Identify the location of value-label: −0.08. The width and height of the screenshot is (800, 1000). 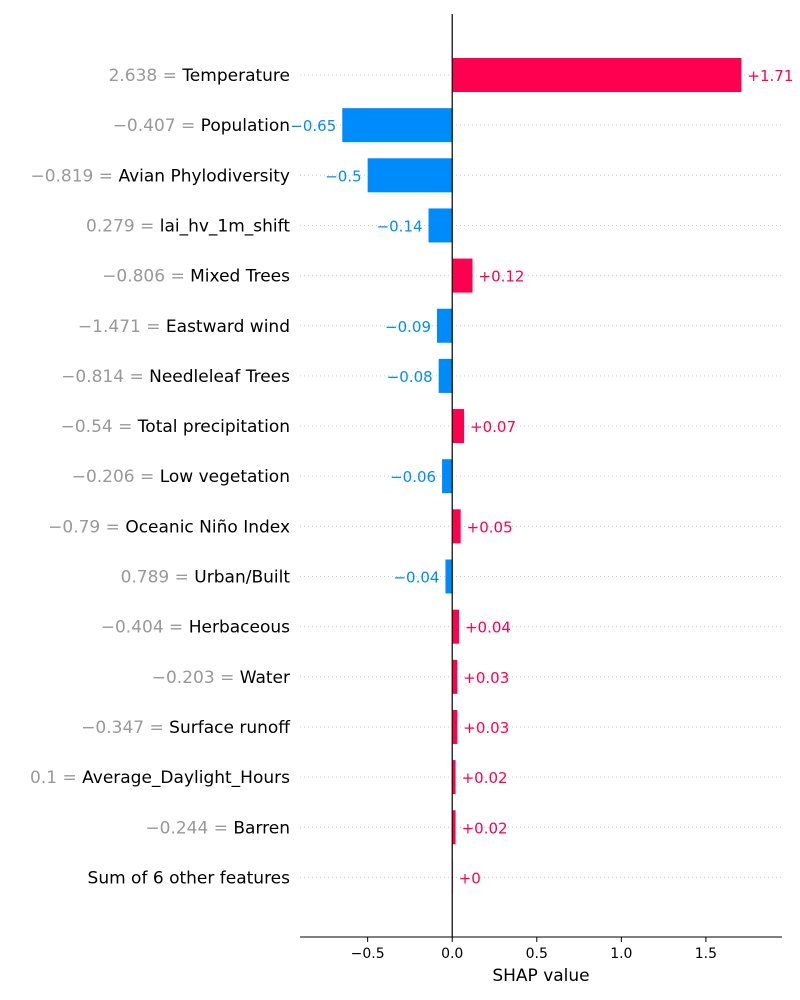
(410, 377).